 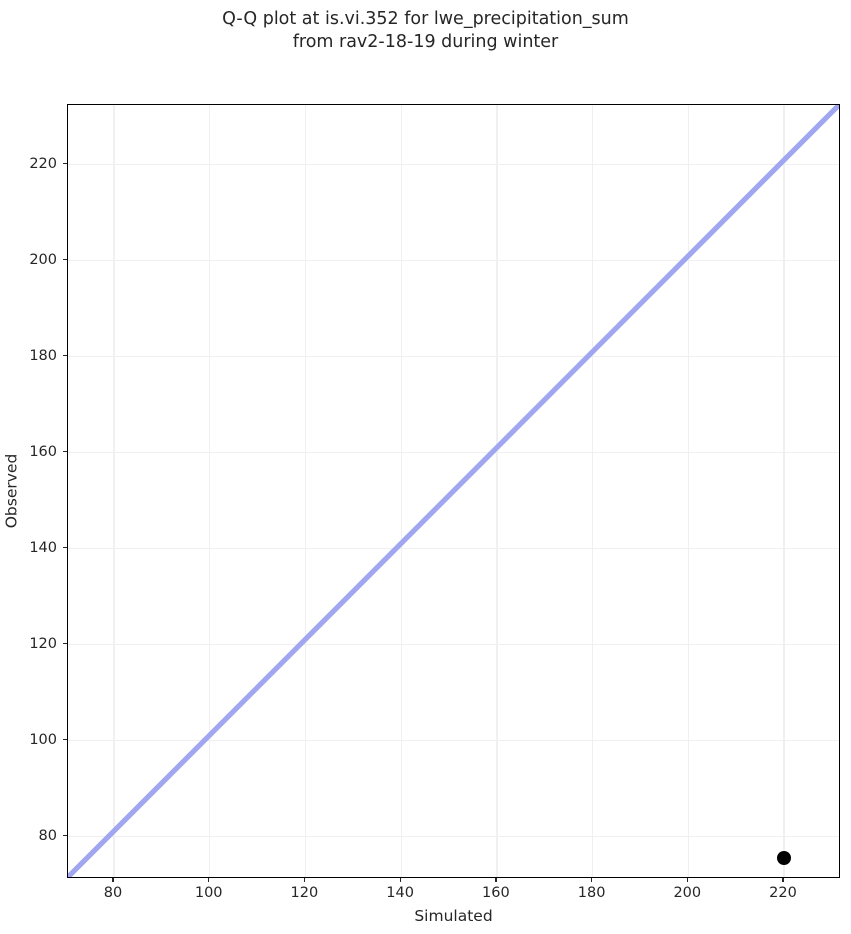 What do you see at coordinates (453, 916) in the screenshot?
I see `x-axis-label: Simulated` at bounding box center [453, 916].